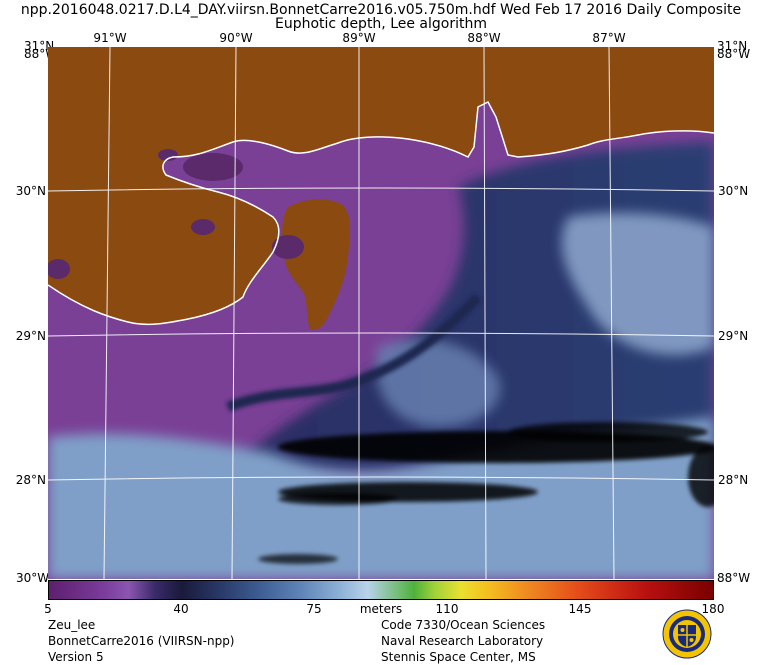 Image resolution: width=762 pixels, height=665 pixels. What do you see at coordinates (733, 191) in the screenshot?
I see `lat-label-30n-right: 30°N` at bounding box center [733, 191].